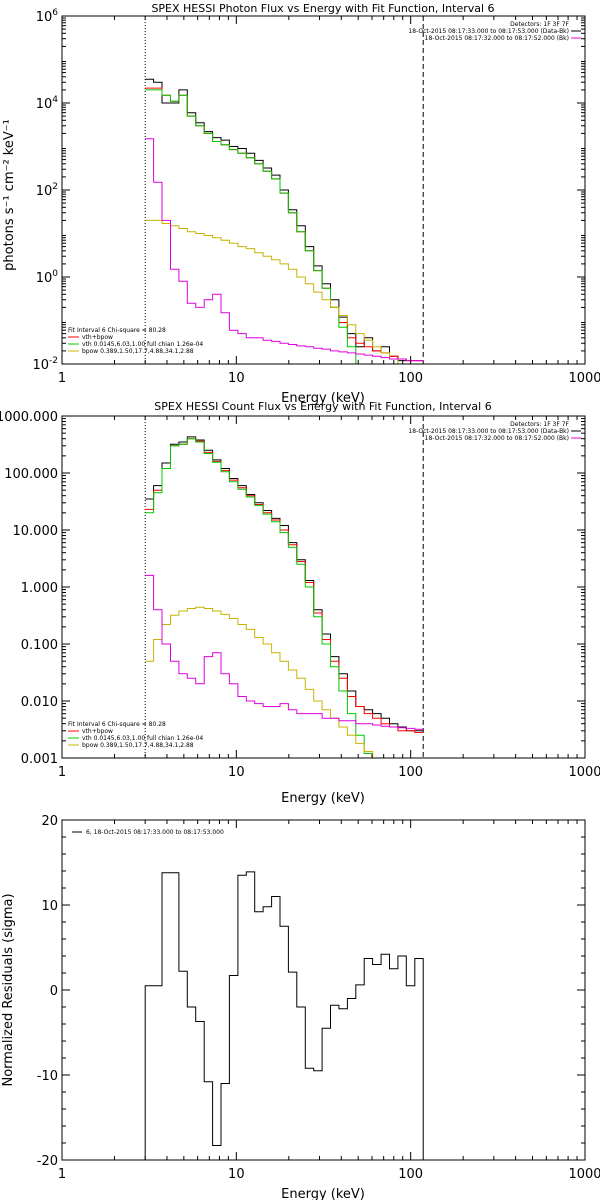 The height and width of the screenshot is (1200, 600). What do you see at coordinates (323, 798) in the screenshot?
I see `count-panel-xlabel: Energy (keV)` at bounding box center [323, 798].